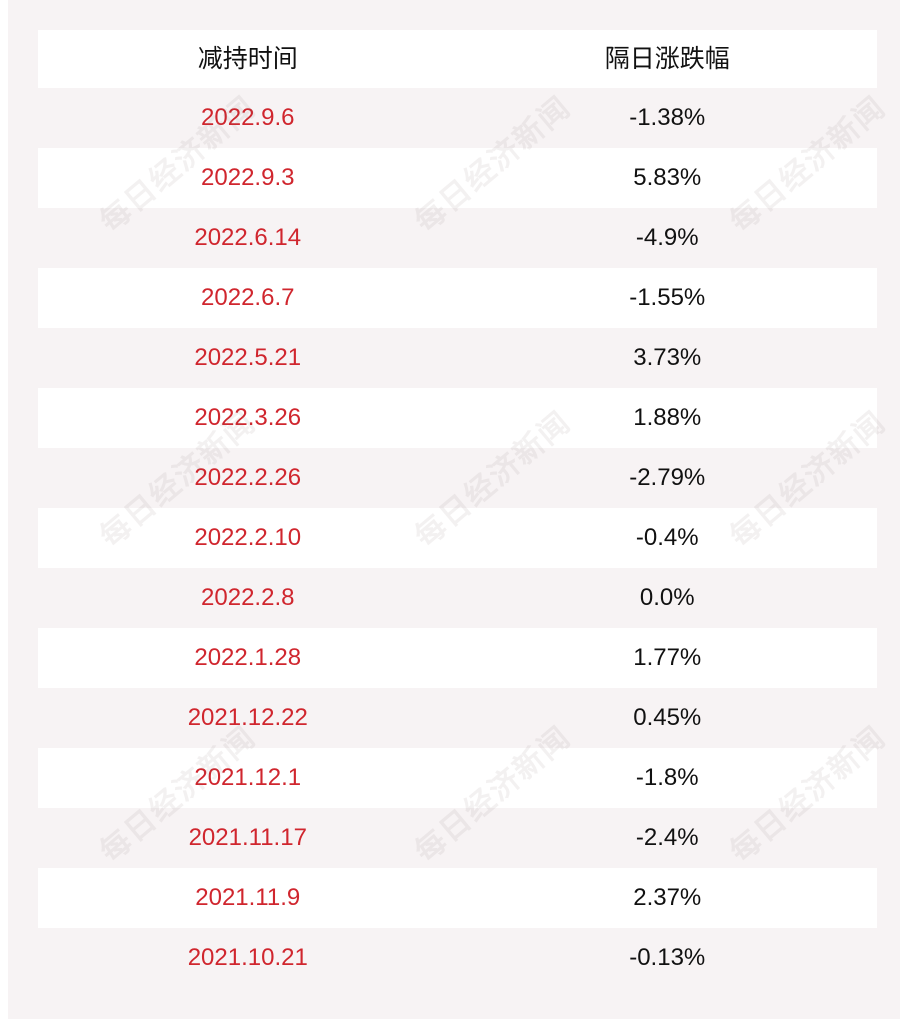 The width and height of the screenshot is (900, 1019). What do you see at coordinates (667, 957) in the screenshot?
I see `change-cell: -0.13%` at bounding box center [667, 957].